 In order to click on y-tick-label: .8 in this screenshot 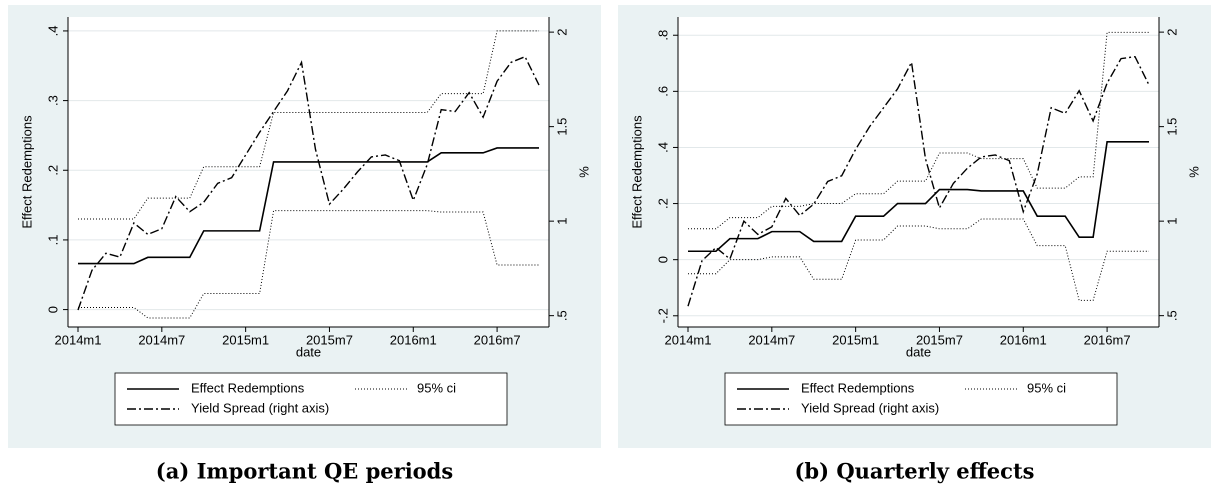, I will do `click(662, 35)`.